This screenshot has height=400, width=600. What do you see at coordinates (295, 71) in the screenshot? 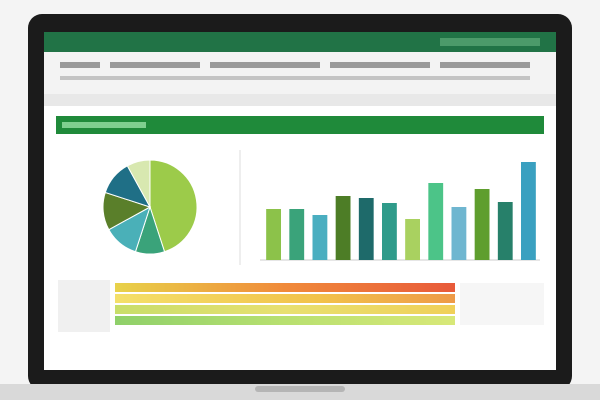
I see `ribbon-icons` at bounding box center [295, 71].